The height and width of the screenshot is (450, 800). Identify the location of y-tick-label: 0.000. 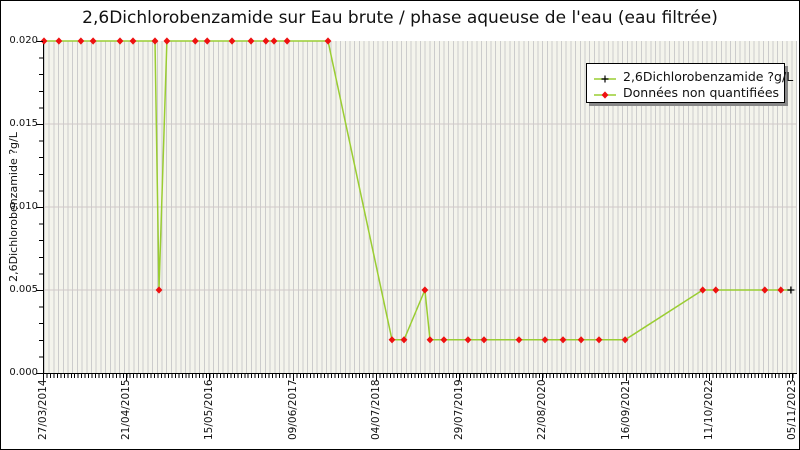
(23, 372).